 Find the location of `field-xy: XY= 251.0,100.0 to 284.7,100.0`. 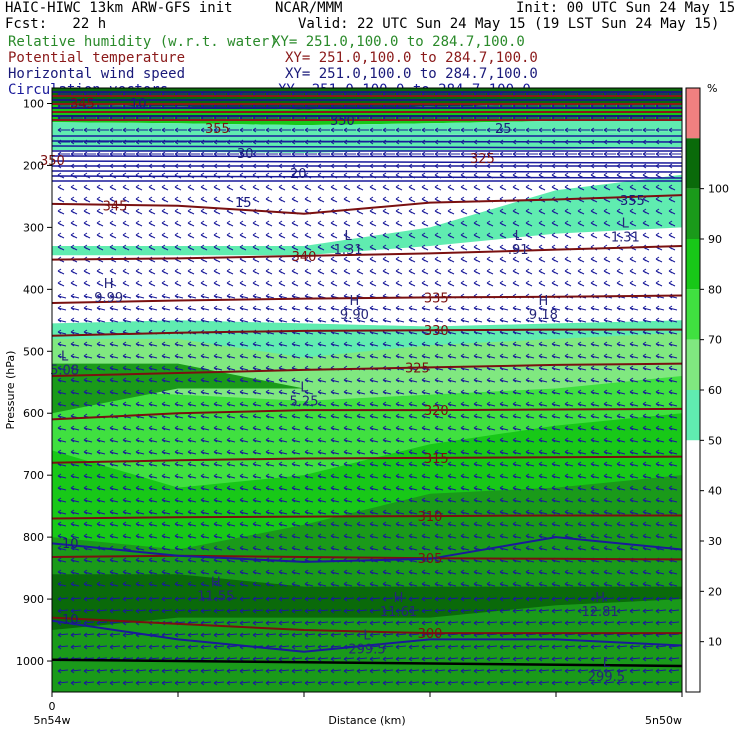

field-xy: XY= 251.0,100.0 to 284.7,100.0 is located at coordinates (411, 74).